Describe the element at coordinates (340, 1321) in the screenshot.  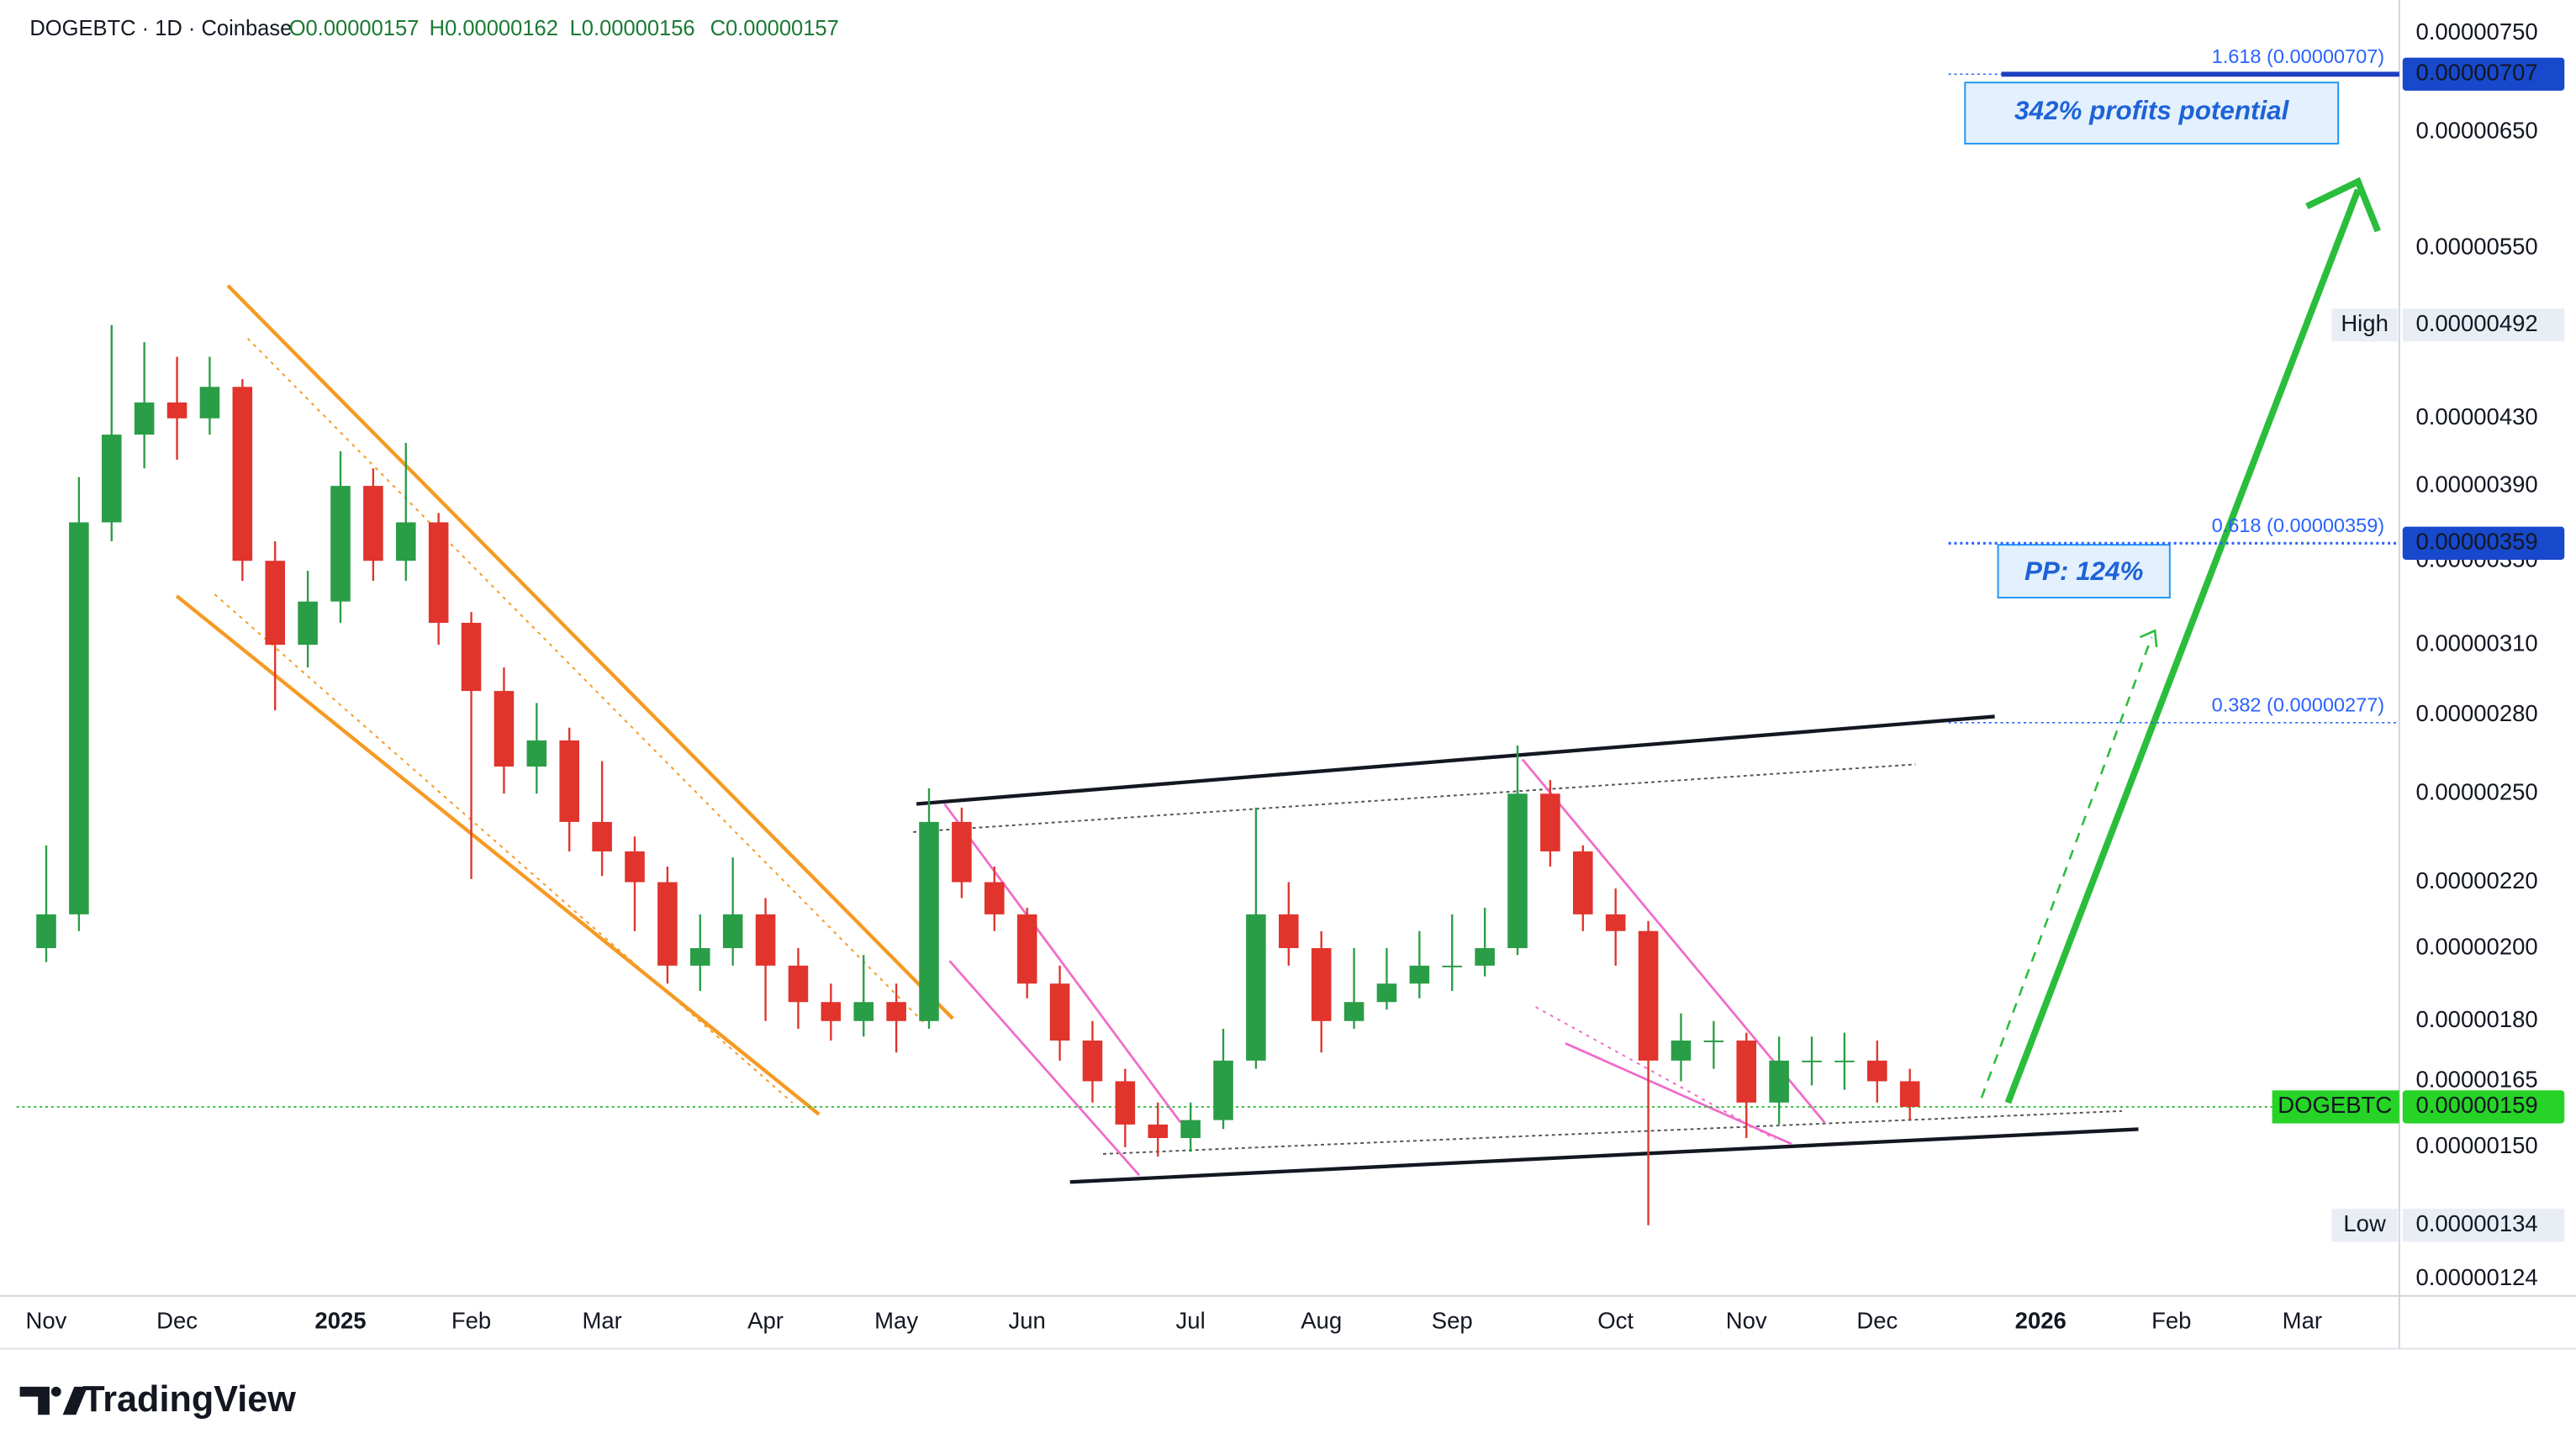
I see `x-tick-label: 2025` at that location.